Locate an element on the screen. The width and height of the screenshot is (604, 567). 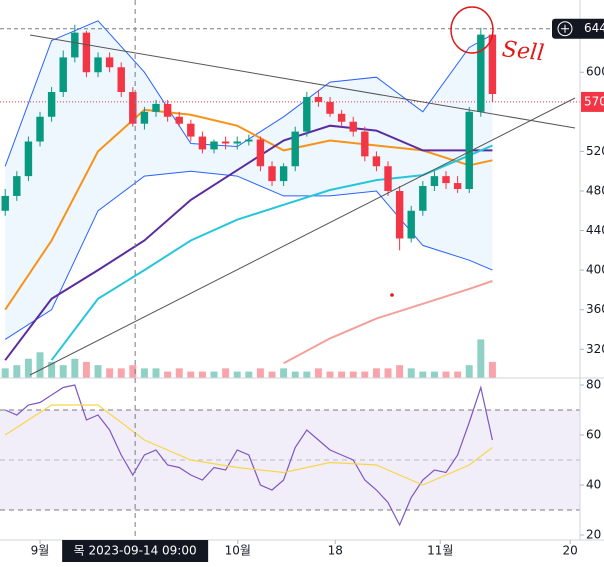
x-tick-label: 20 is located at coordinates (569, 551).